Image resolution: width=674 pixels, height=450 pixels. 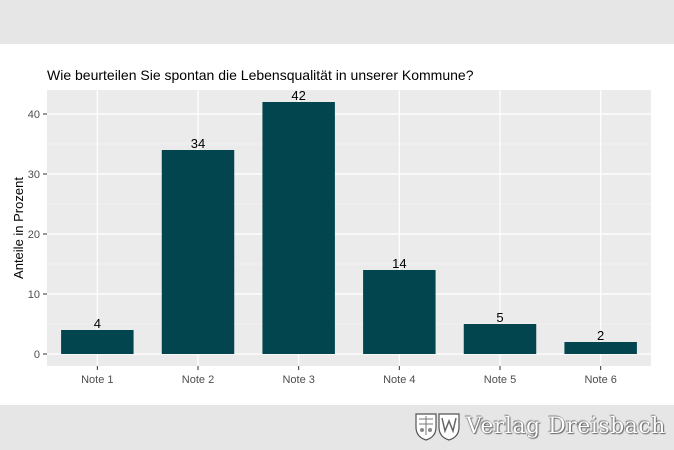 What do you see at coordinates (198, 143) in the screenshot?
I see `data-label: 34` at bounding box center [198, 143].